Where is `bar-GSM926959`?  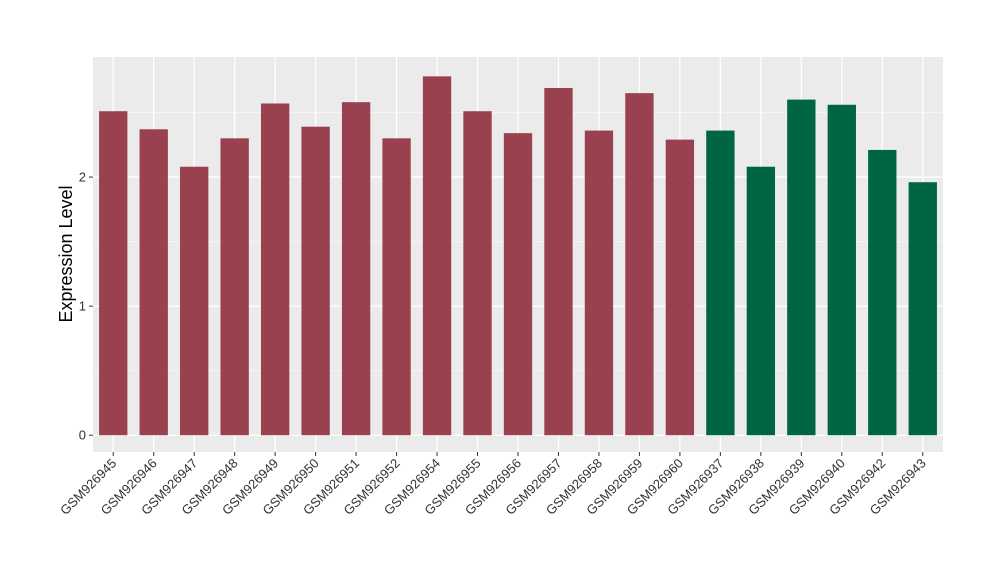
bar-GSM926959 is located at coordinates (639, 264).